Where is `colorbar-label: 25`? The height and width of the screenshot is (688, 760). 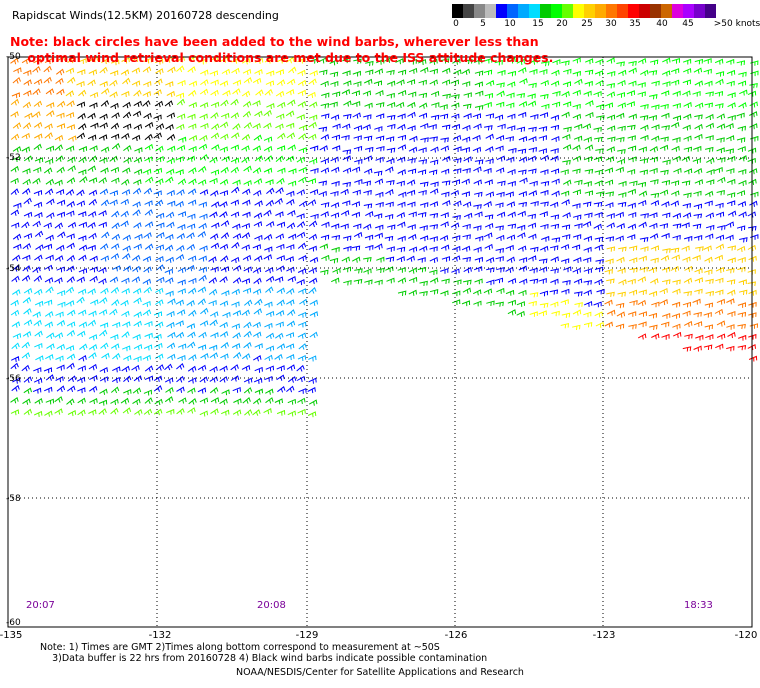 colorbar-label: 25 is located at coordinates (587, 24).